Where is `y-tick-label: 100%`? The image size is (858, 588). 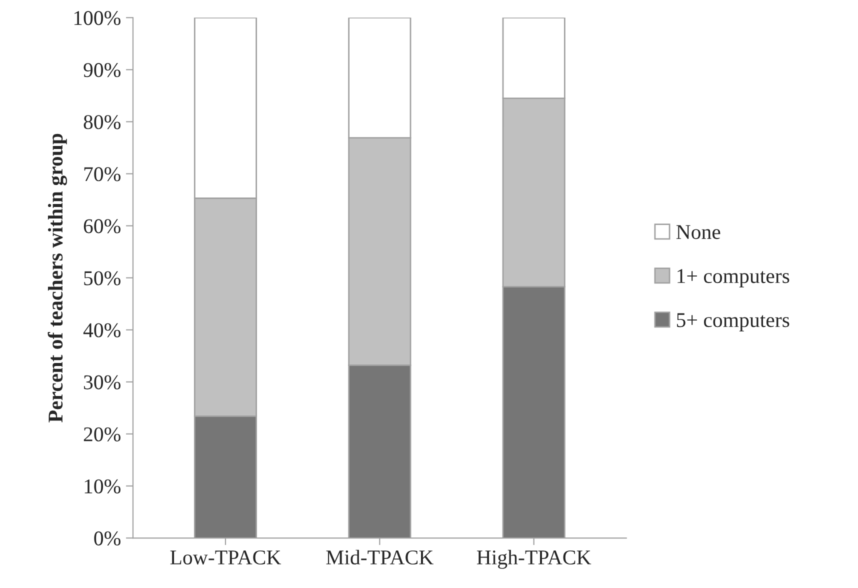 y-tick-label: 100% is located at coordinates (97, 18).